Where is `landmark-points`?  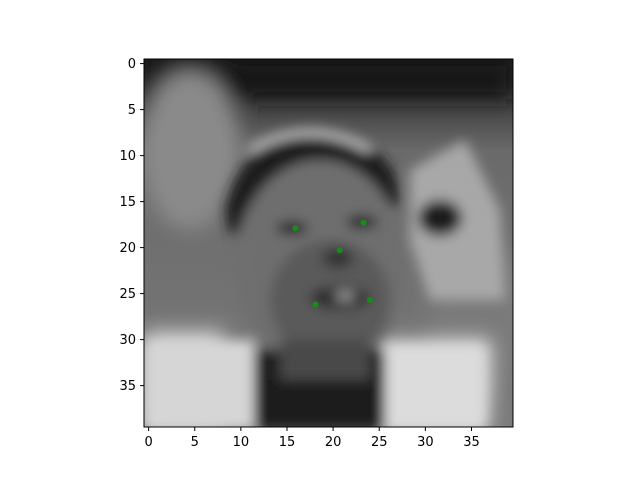
landmark-points is located at coordinates (333, 263).